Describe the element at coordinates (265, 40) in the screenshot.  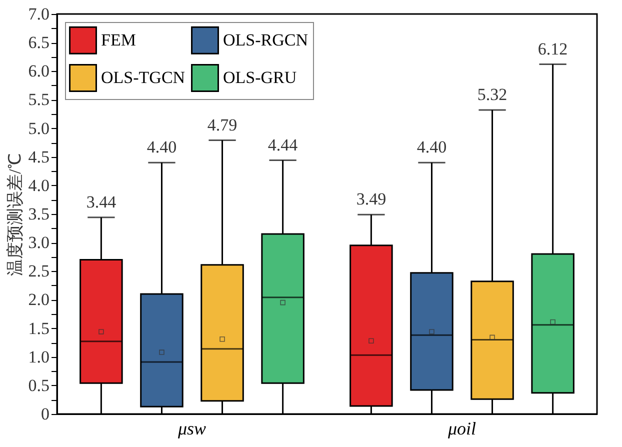
I see `legend-label: OLS-RGCN` at that location.